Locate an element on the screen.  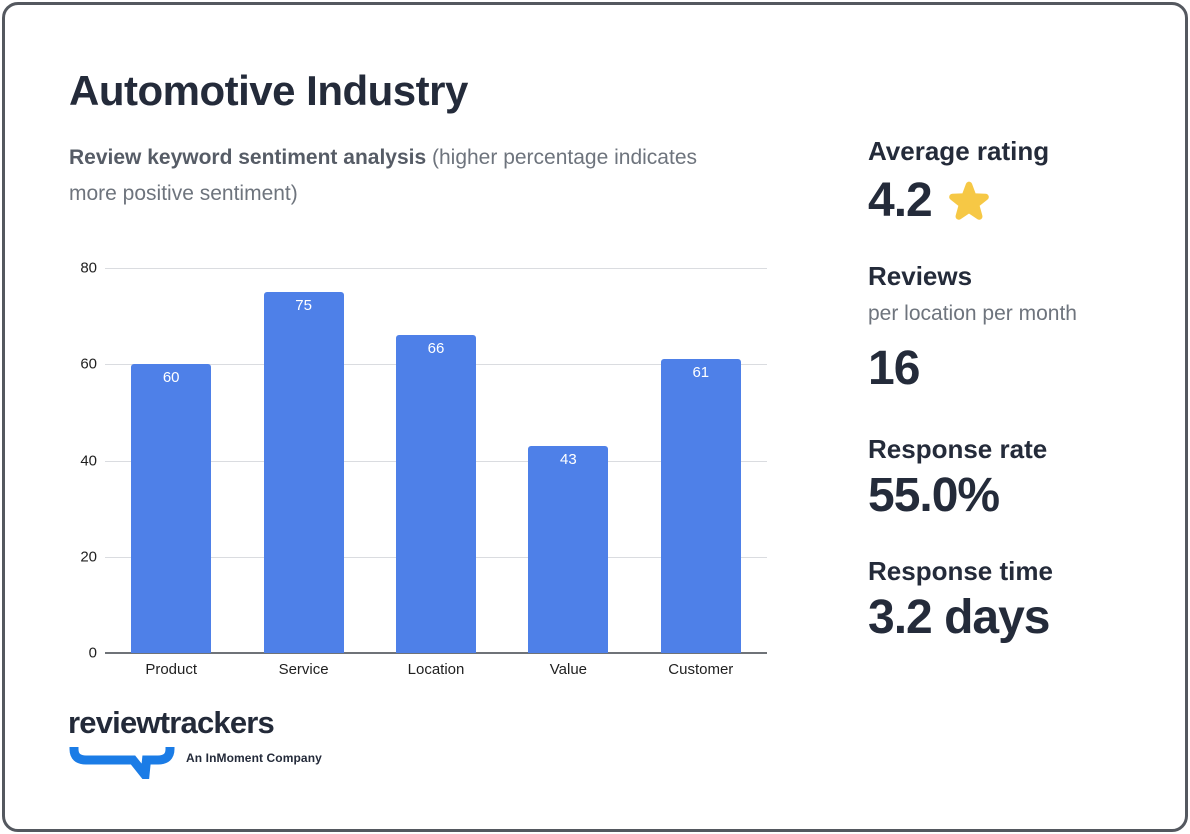
reviews-value-row: 16 is located at coordinates (894, 368).